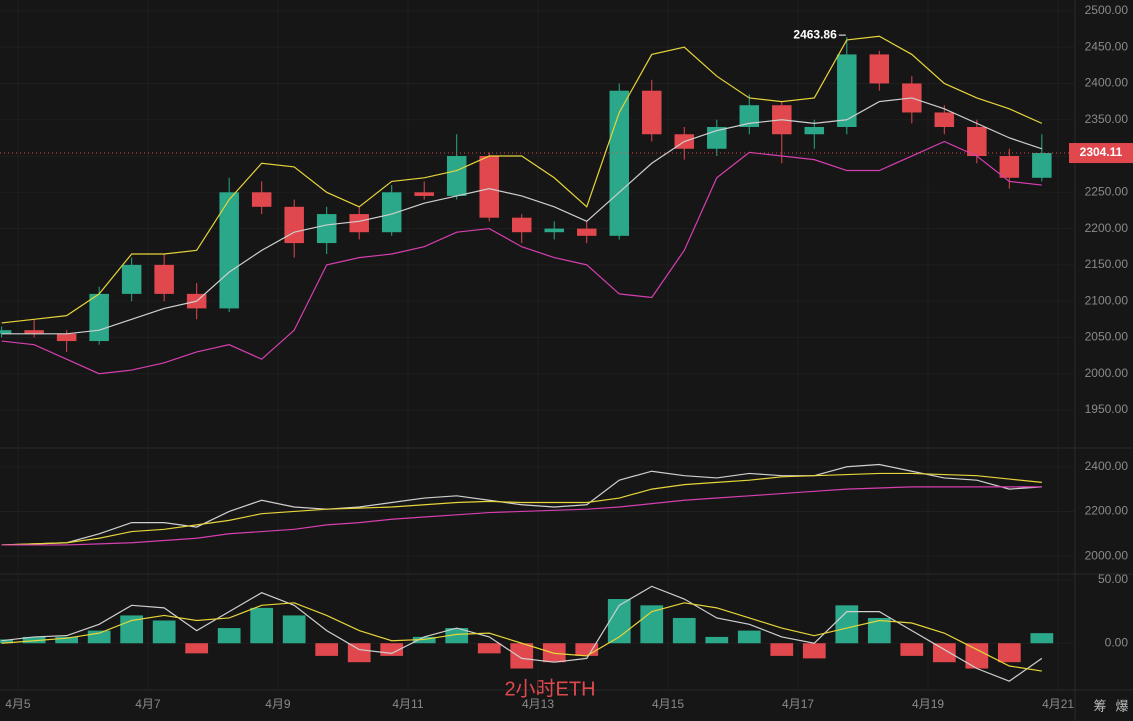 The width and height of the screenshot is (1133, 721). What do you see at coordinates (1107, 409) in the screenshot?
I see `y-tick-label: 1950.00` at bounding box center [1107, 409].